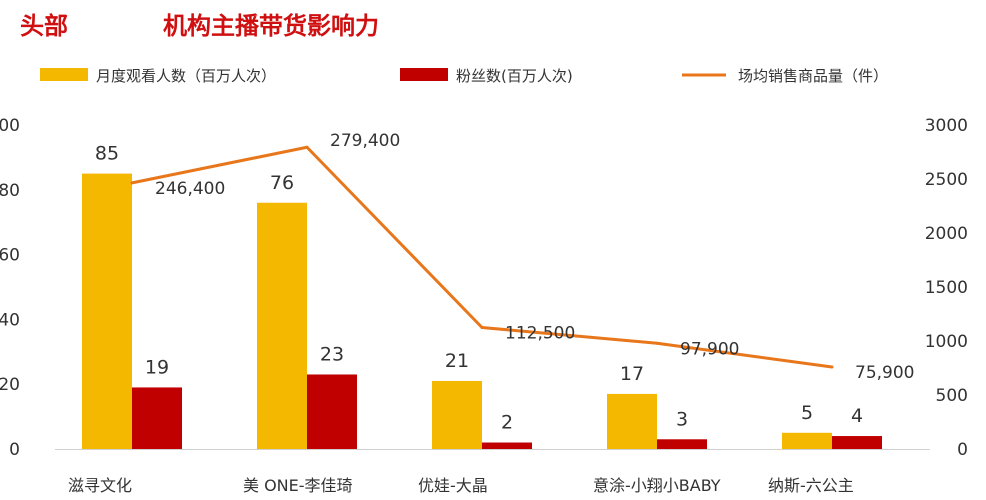 This screenshot has height=500, width=986. Describe the element at coordinates (540, 334) in the screenshot. I see `line-value-label: 112,500` at that location.